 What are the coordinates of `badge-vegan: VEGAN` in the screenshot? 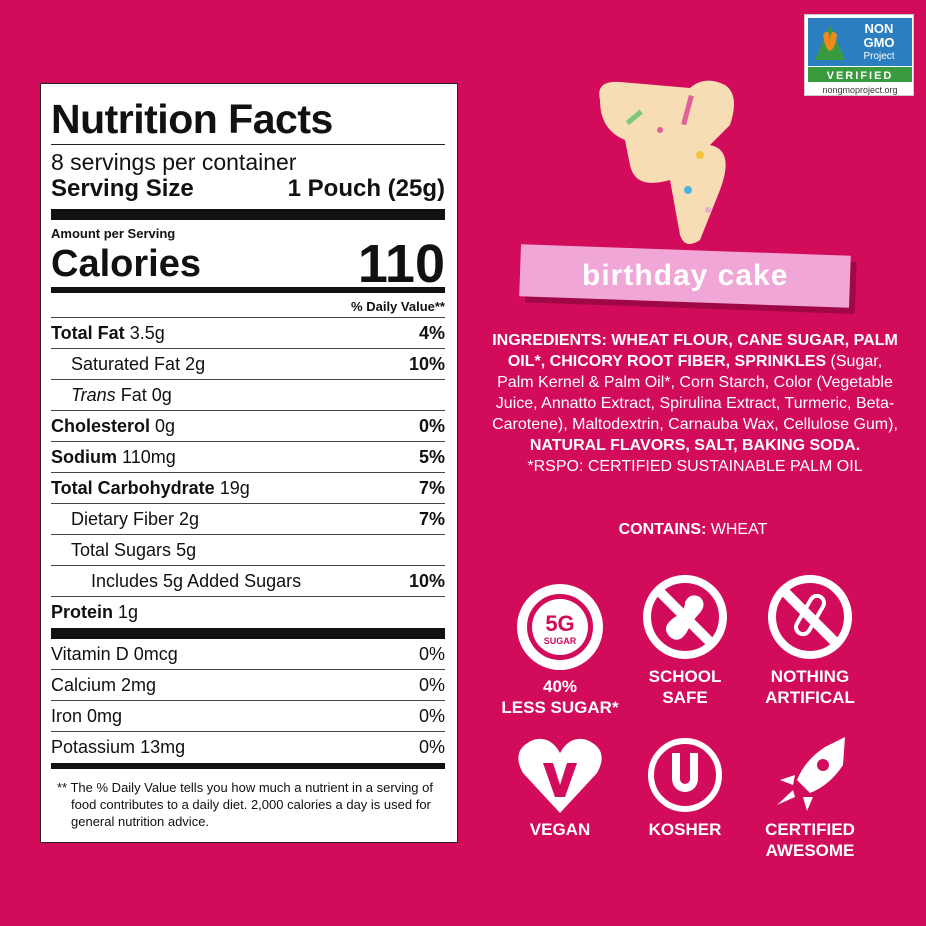 It's located at (560, 787).